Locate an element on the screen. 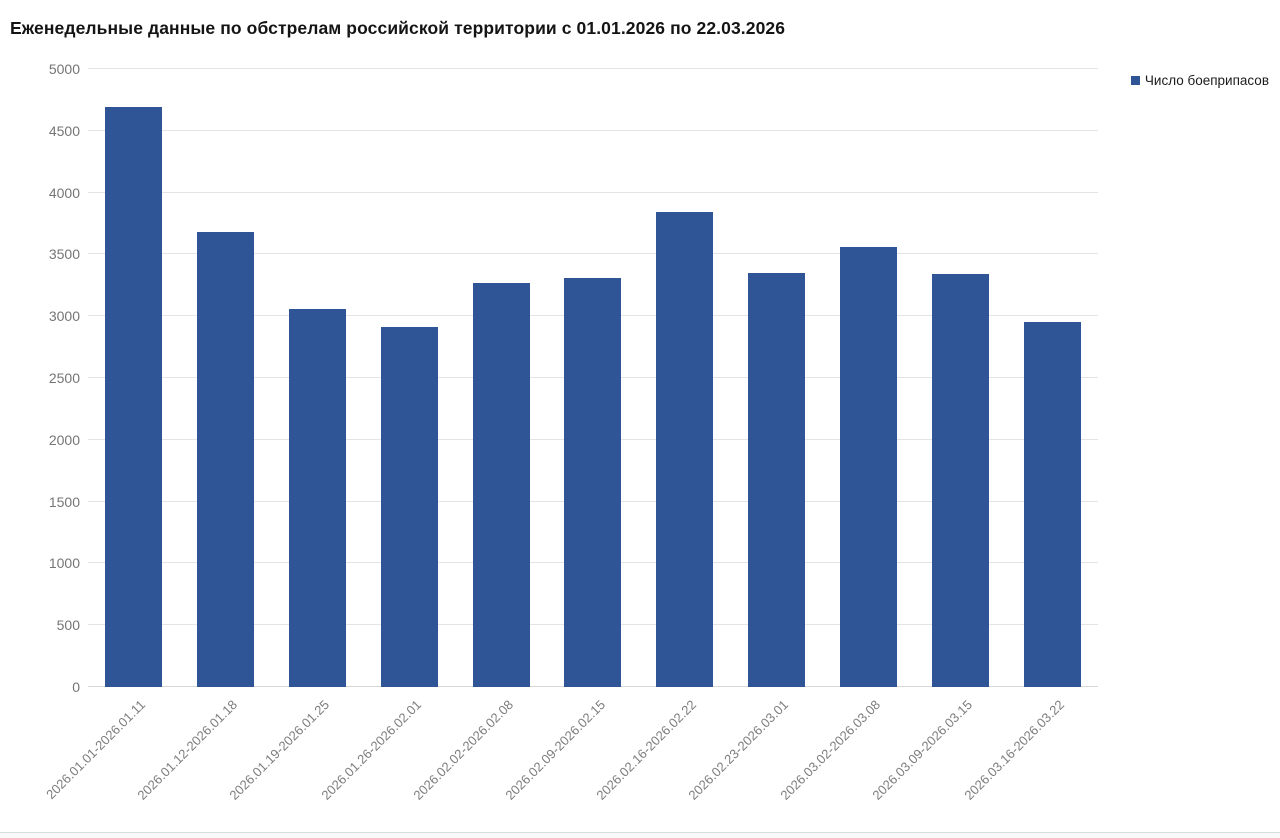 Image resolution: width=1280 pixels, height=838 pixels. x-tick-label: 2026.01.12-2026.01.18 is located at coordinates (187, 750).